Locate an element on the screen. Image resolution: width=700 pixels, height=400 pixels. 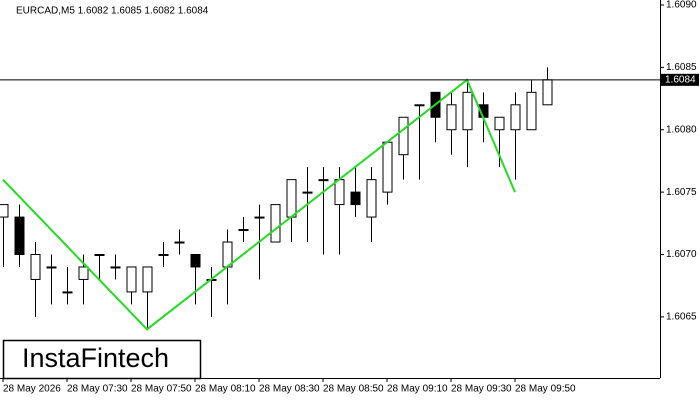
x-tick-label: 28 May 09:10 is located at coordinates (417, 389).